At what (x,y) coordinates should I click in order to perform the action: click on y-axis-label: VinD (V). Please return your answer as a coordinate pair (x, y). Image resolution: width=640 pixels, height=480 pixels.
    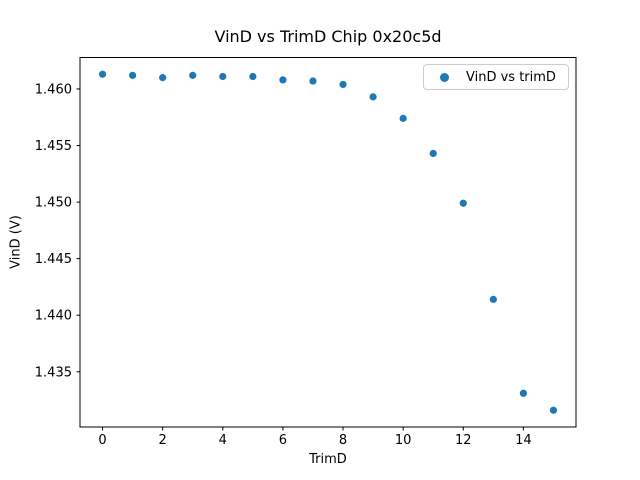
    Looking at the image, I should click on (16, 242).